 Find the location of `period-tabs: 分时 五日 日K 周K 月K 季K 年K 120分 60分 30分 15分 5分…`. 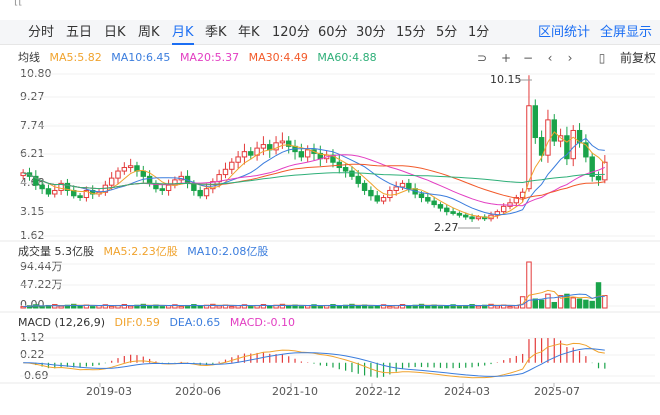

period-tabs: 分时 五日 日K 周K 月K 季K 年K 120分 60分 30分 15分 5分… is located at coordinates (330, 32).